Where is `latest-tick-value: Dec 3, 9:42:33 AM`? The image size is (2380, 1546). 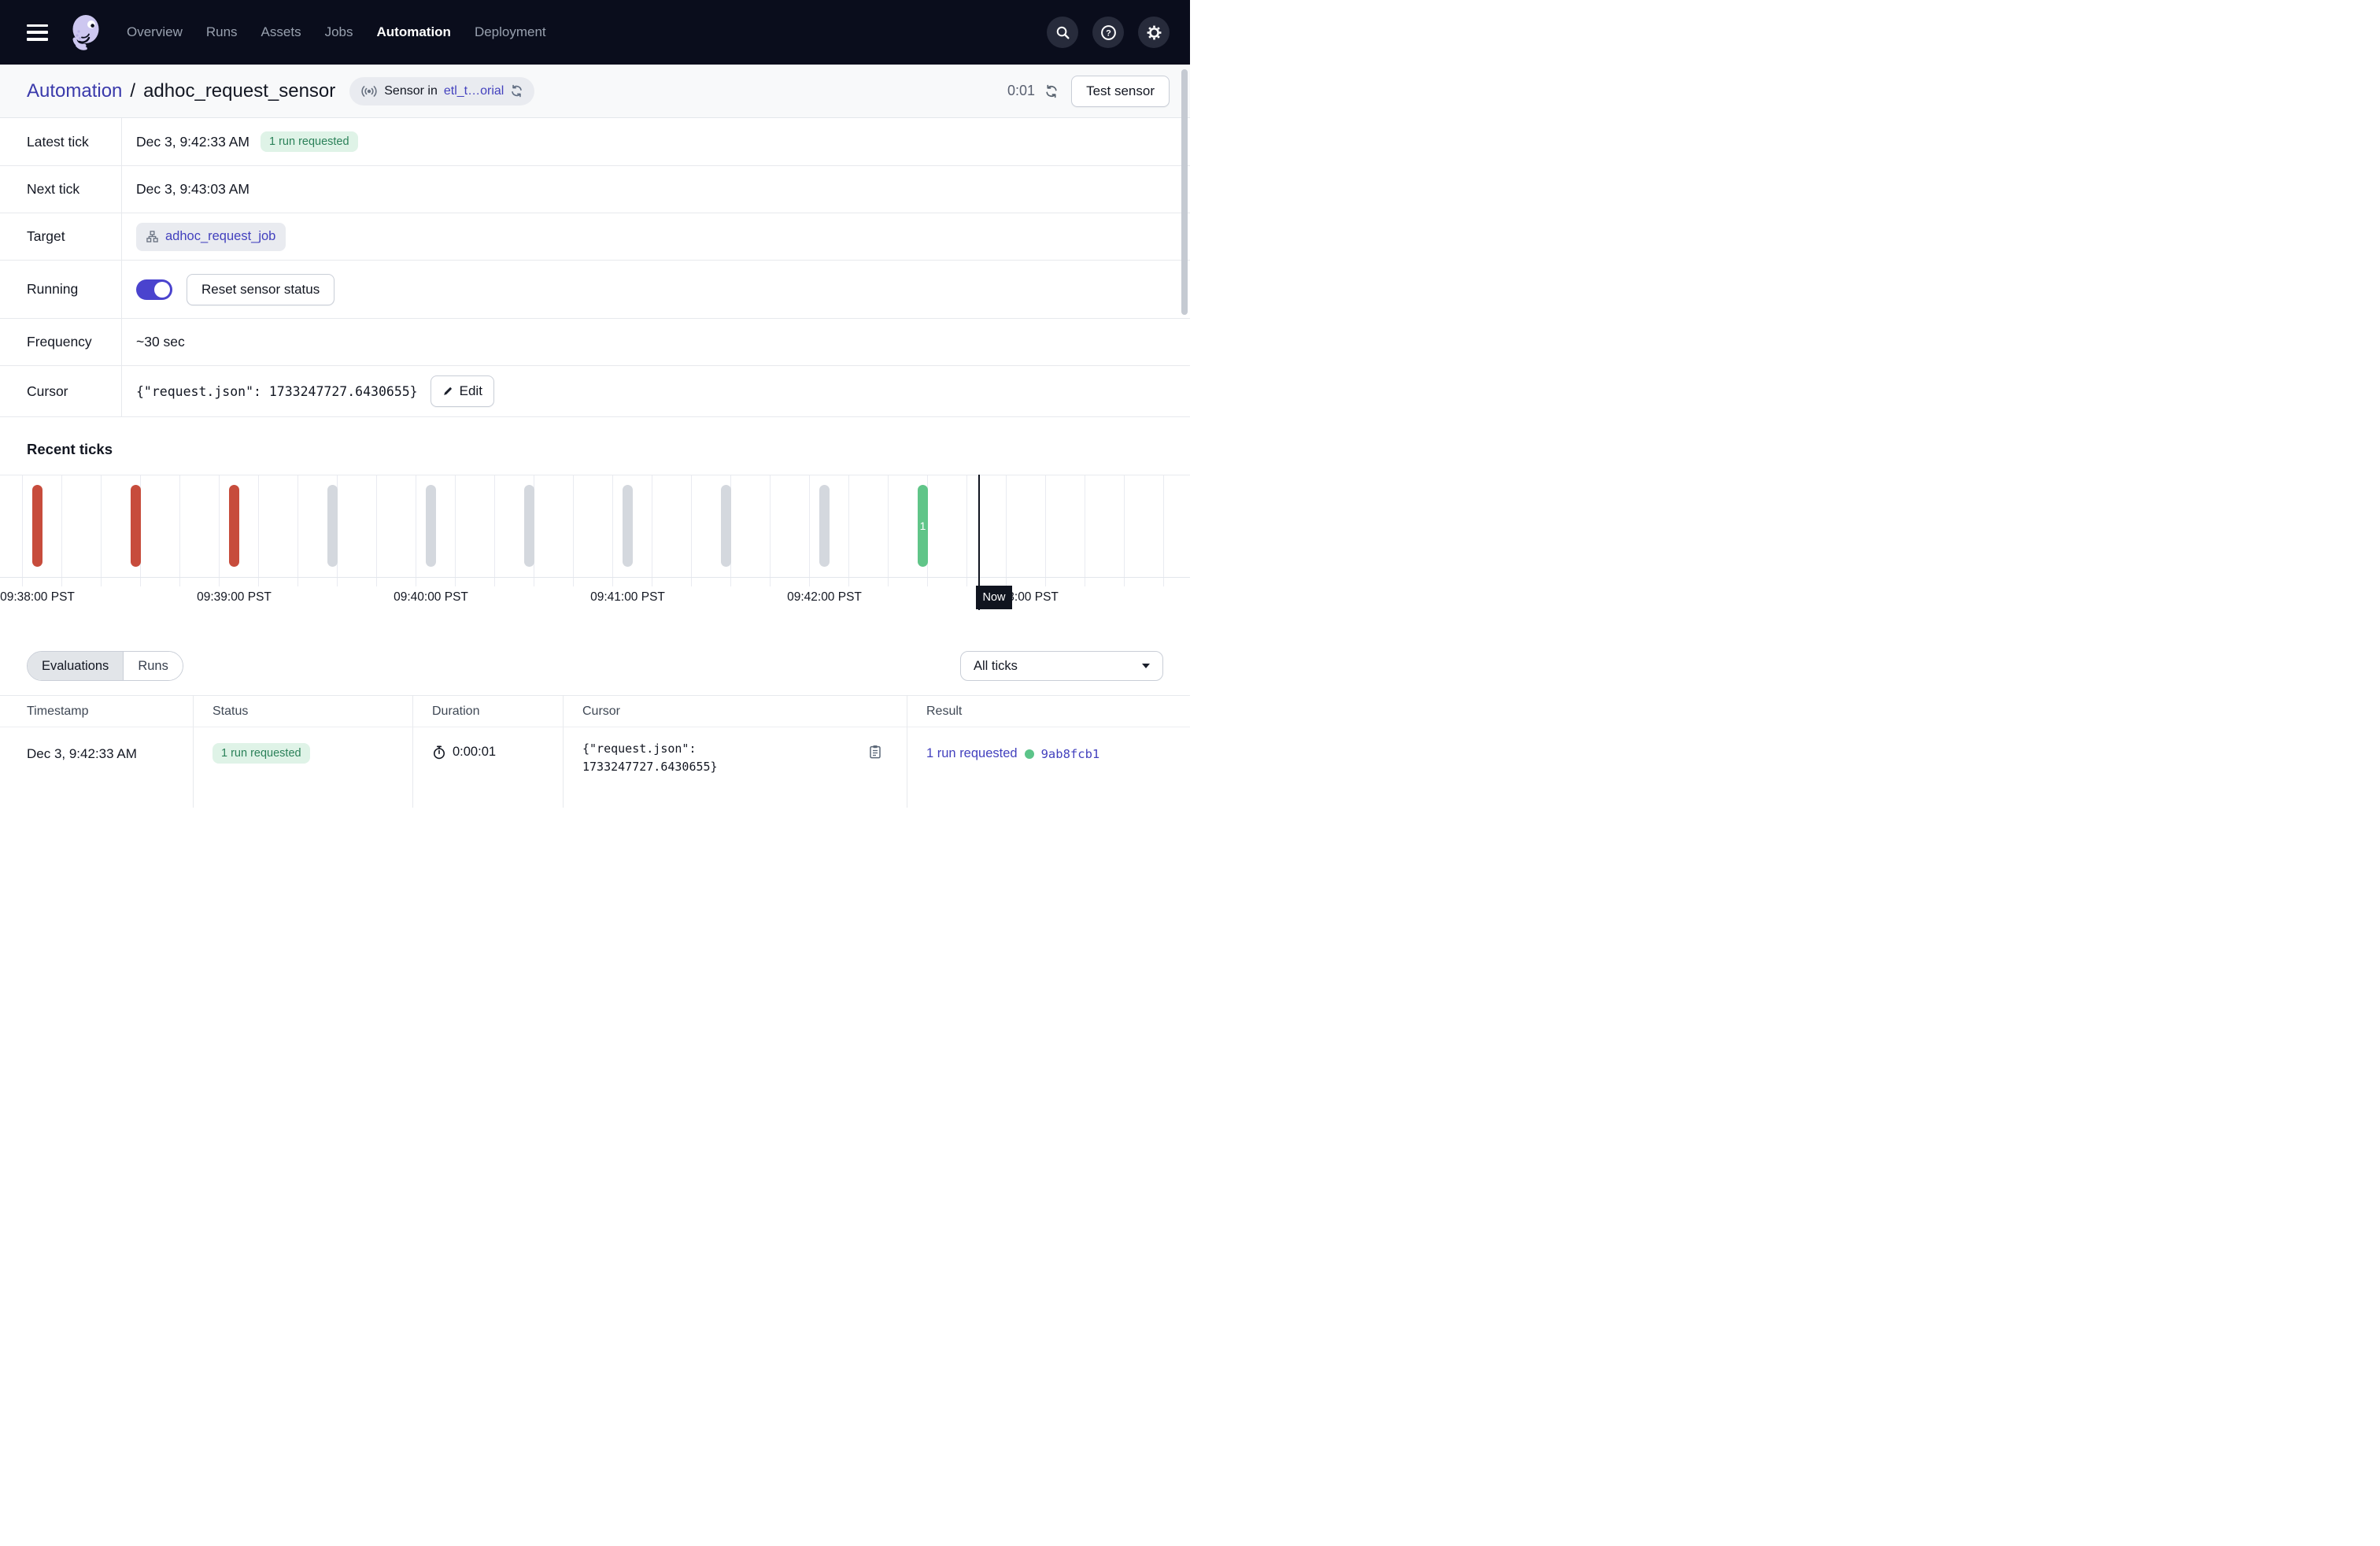
latest-tick-value: Dec 3, 9:42:33 AM is located at coordinates (192, 141).